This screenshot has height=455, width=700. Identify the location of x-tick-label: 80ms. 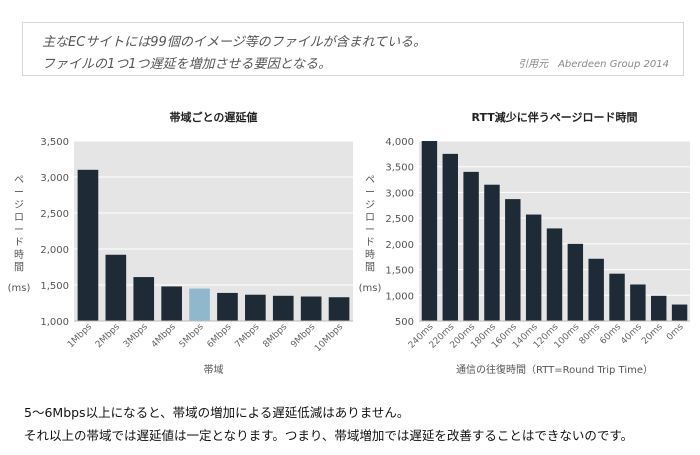
(590, 334).